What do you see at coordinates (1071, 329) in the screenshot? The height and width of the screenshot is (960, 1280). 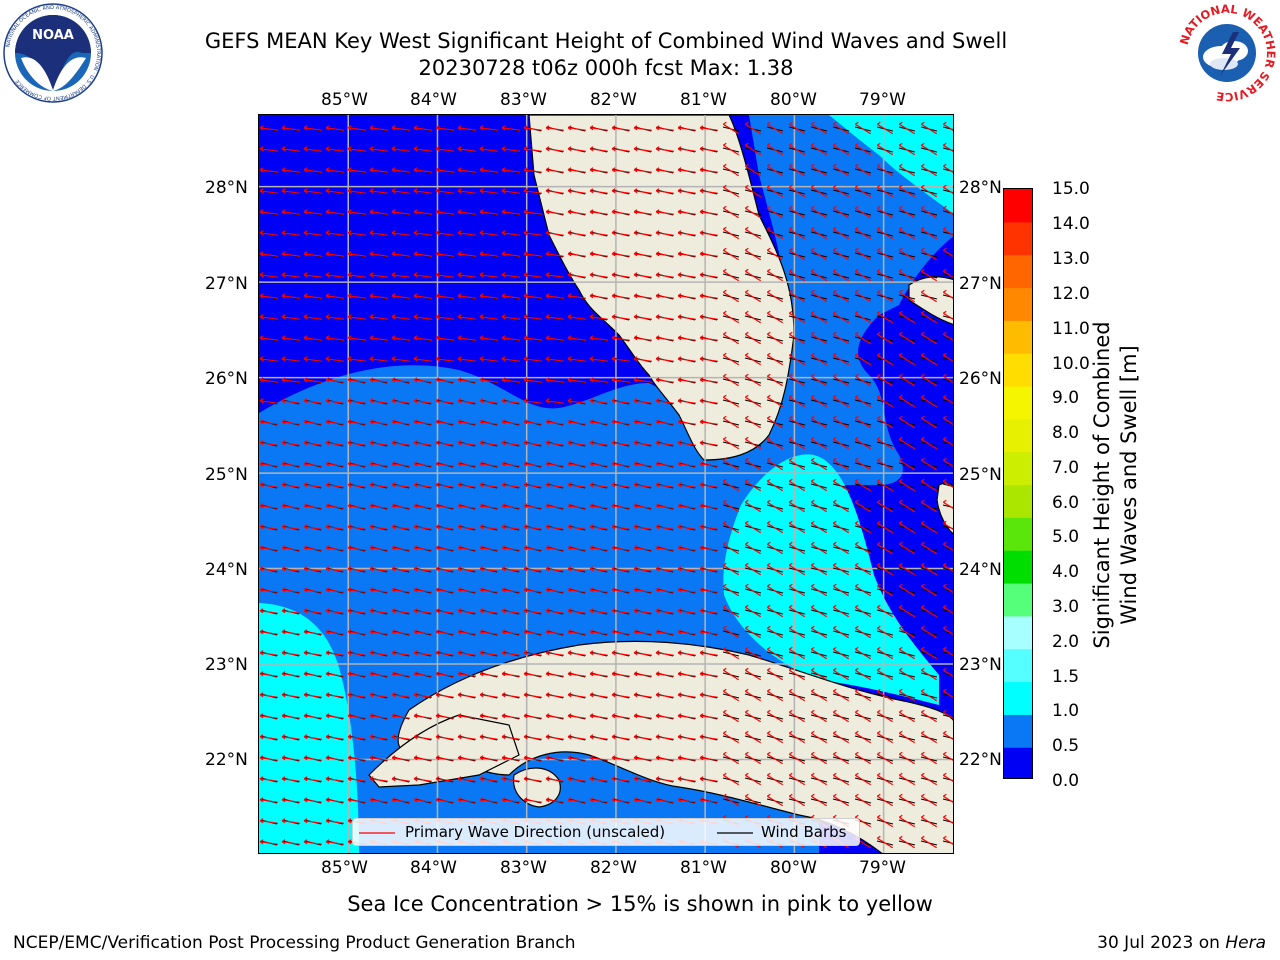 I see `colorbar-tick: 11.0` at bounding box center [1071, 329].